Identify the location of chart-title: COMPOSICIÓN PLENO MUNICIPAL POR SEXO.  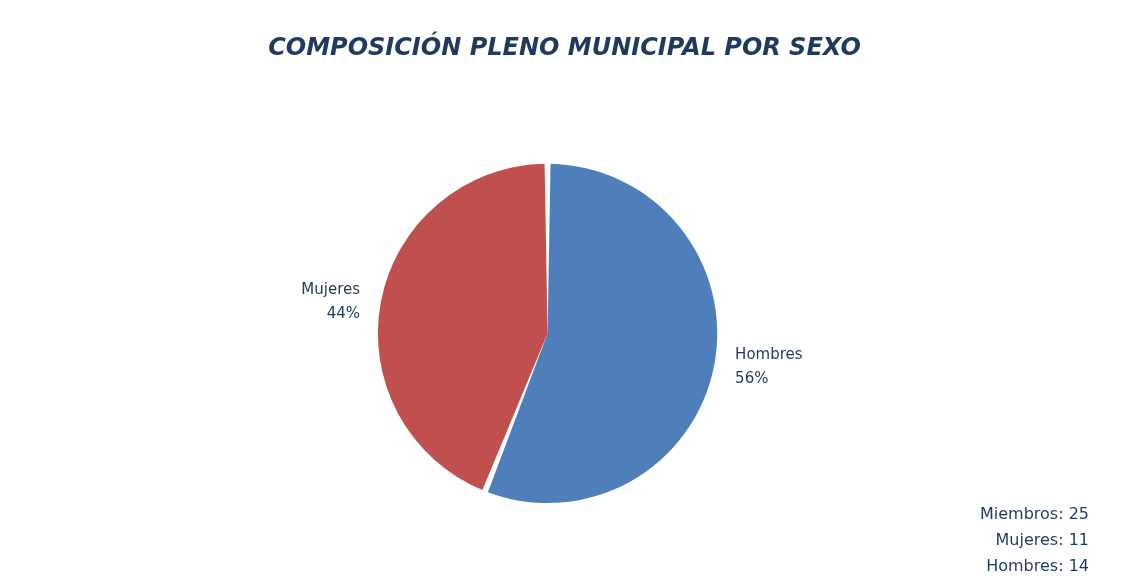
(564, 46).